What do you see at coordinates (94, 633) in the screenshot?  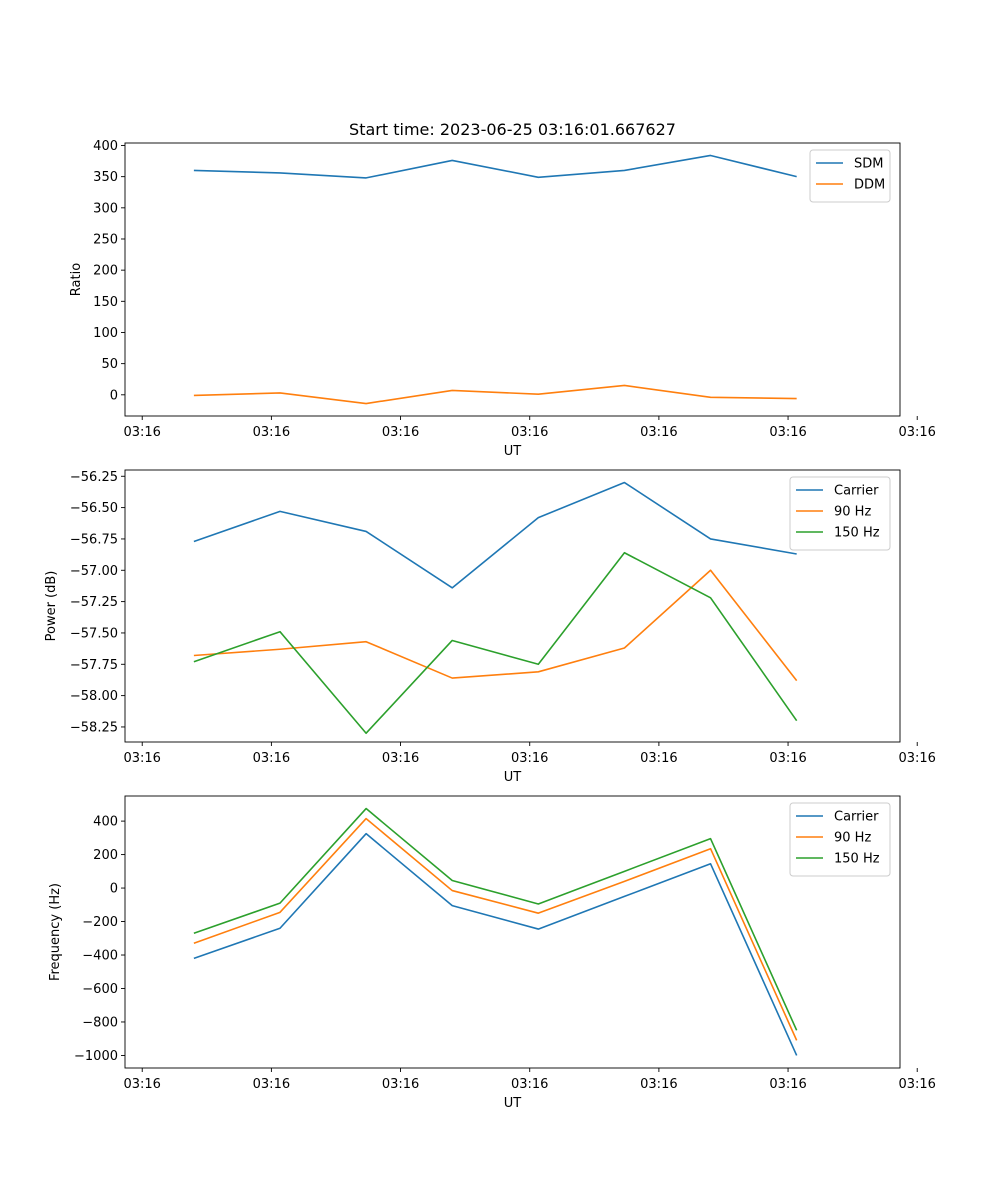 I see `y-tick-label: −57.50` at bounding box center [94, 633].